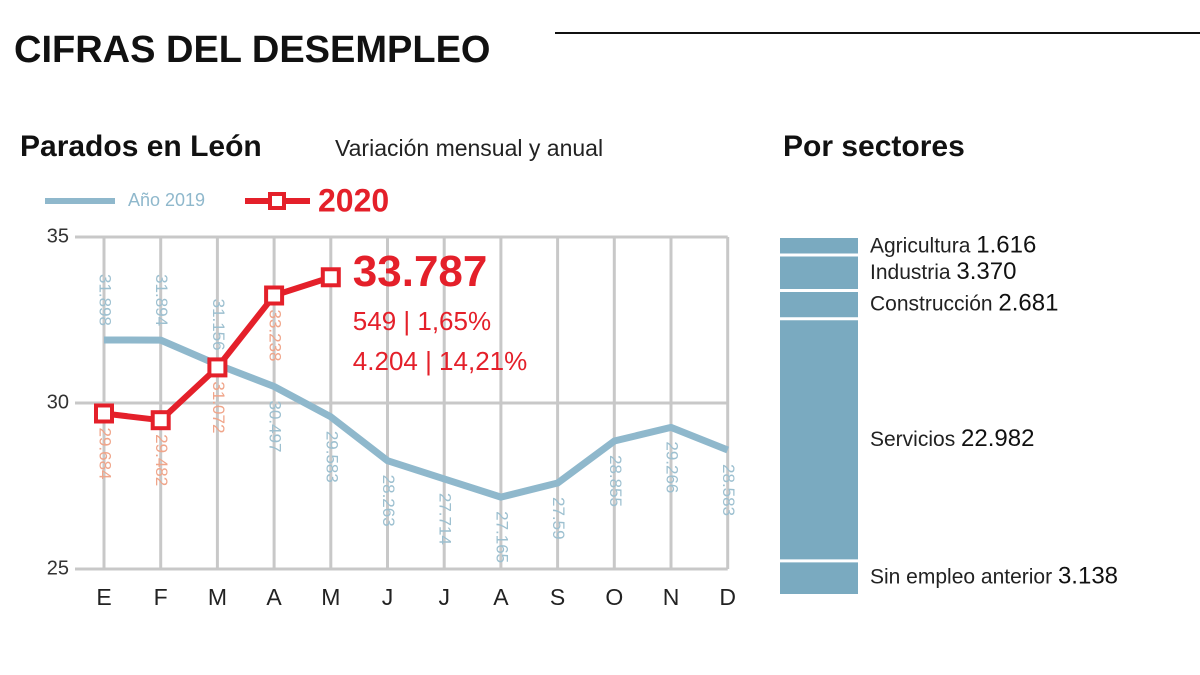 This screenshot has width=1200, height=675. I want to click on data-label: 33.238, so click(275, 335).